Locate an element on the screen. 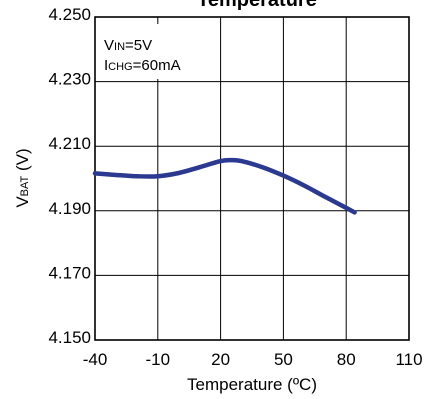 The image size is (436, 399). y-tick-label: 4.190 is located at coordinates (69, 208).